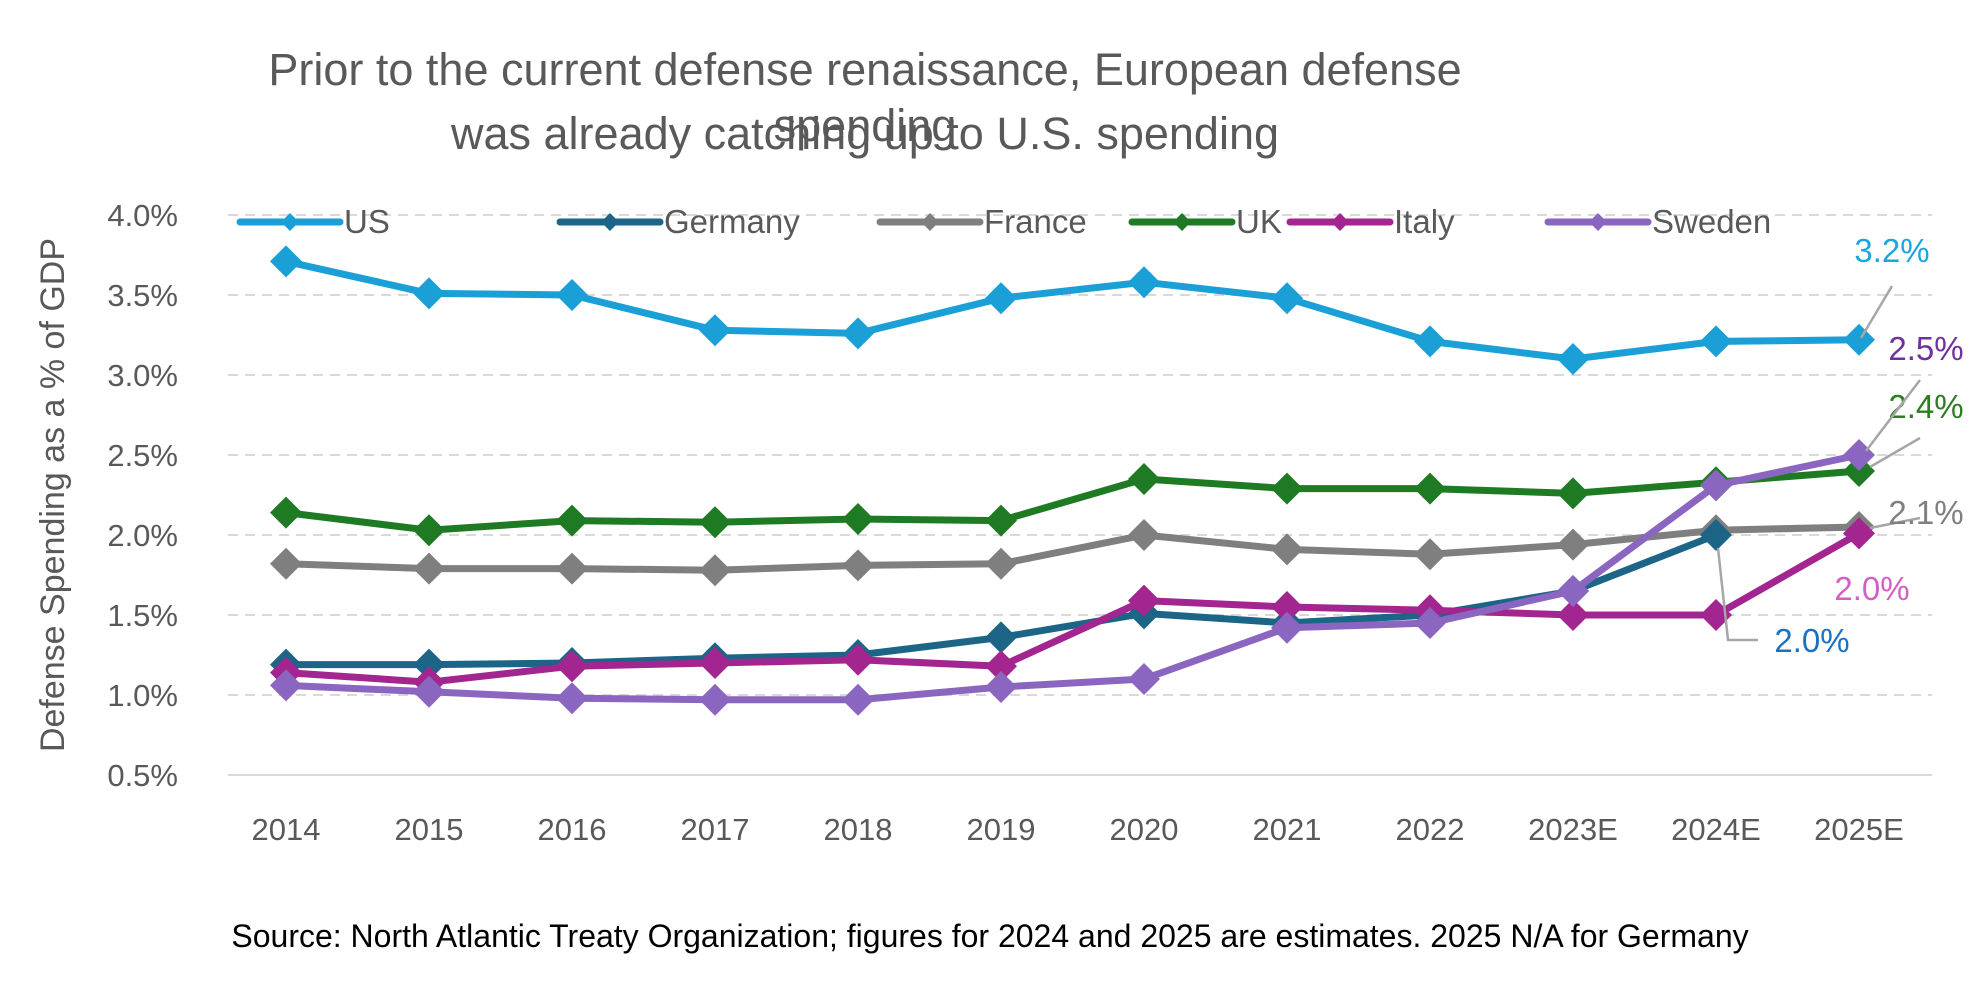 This screenshot has width=1980, height=991. What do you see at coordinates (286, 512) in the screenshot?
I see `series-point-uk-2014` at bounding box center [286, 512].